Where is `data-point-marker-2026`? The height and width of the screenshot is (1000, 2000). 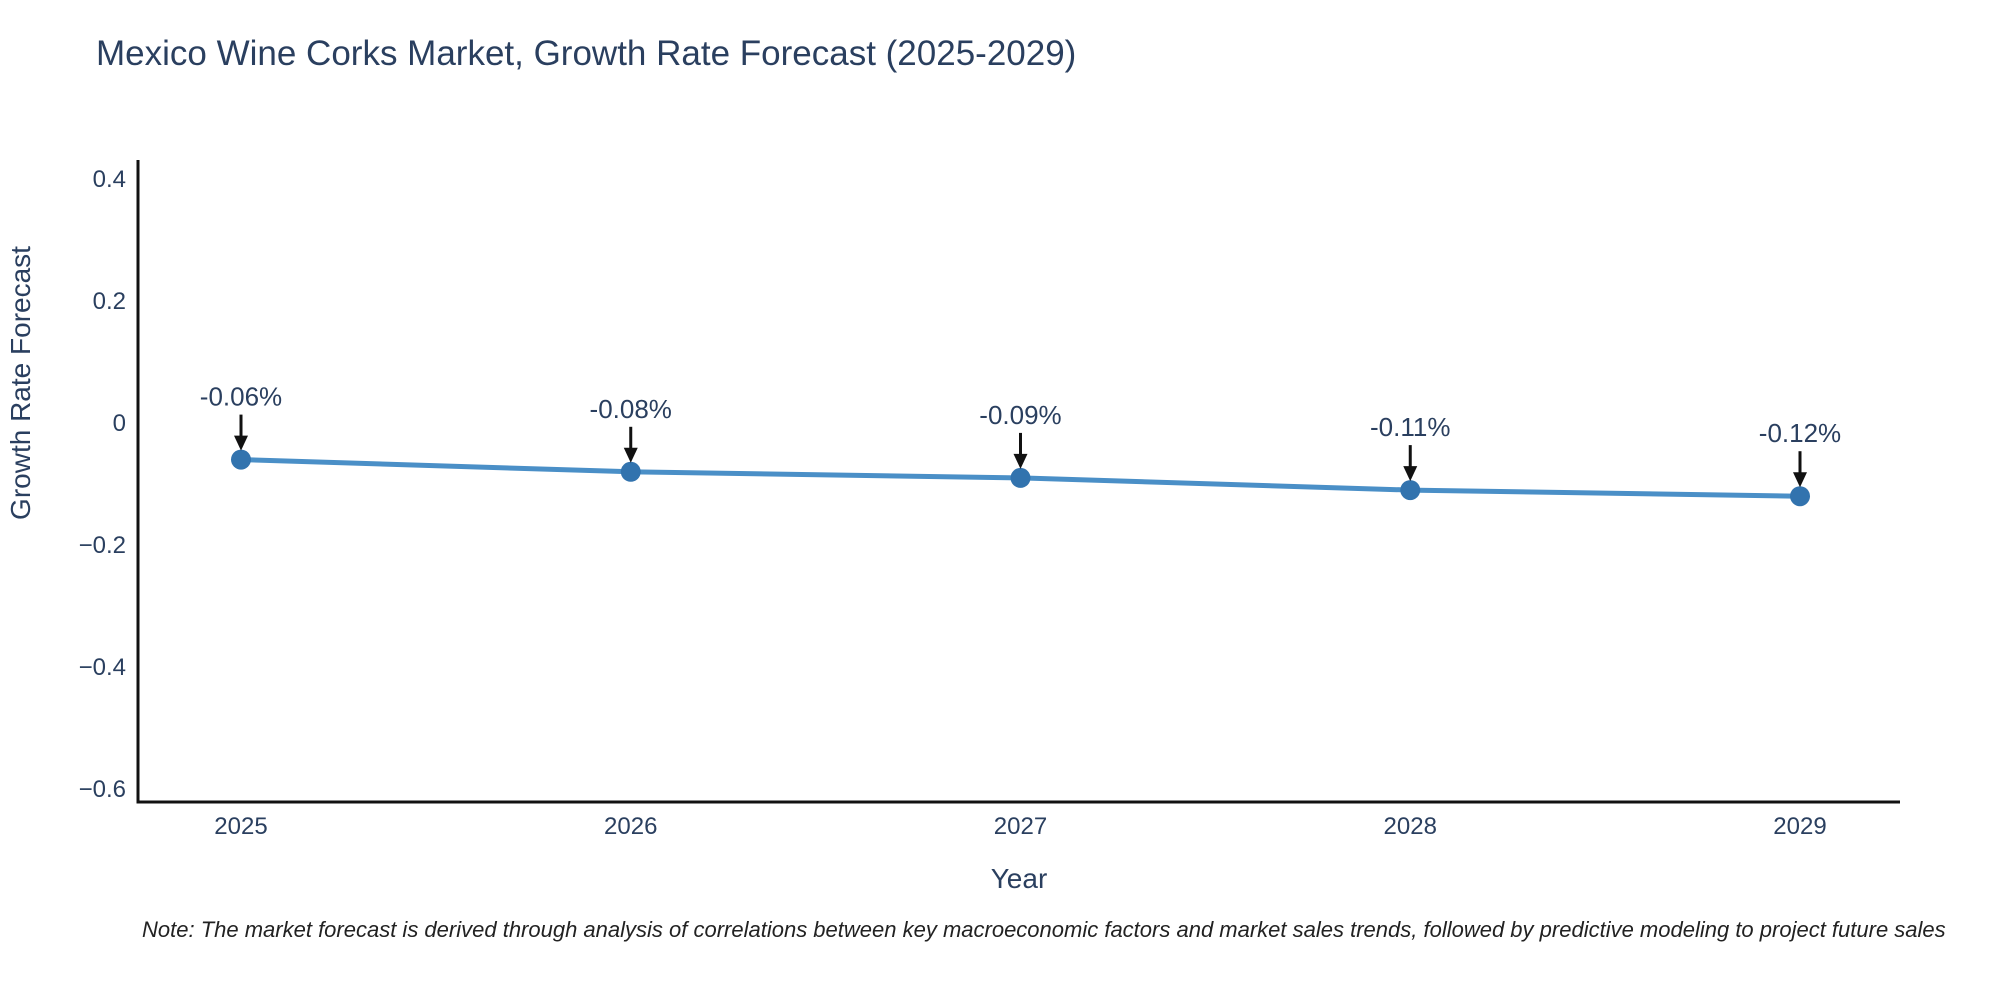
data-point-marker-2026 is located at coordinates (630, 471).